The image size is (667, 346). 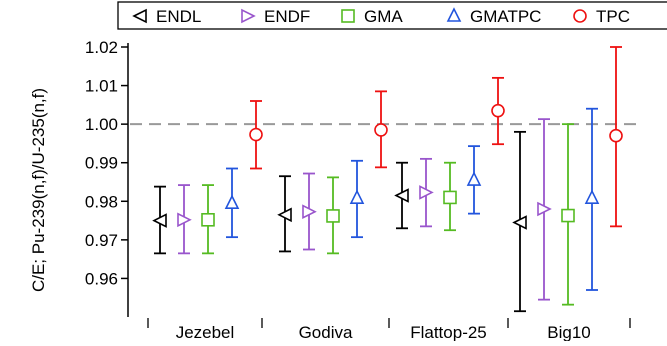 I want to click on legend-label: GMA, so click(x=383, y=16).